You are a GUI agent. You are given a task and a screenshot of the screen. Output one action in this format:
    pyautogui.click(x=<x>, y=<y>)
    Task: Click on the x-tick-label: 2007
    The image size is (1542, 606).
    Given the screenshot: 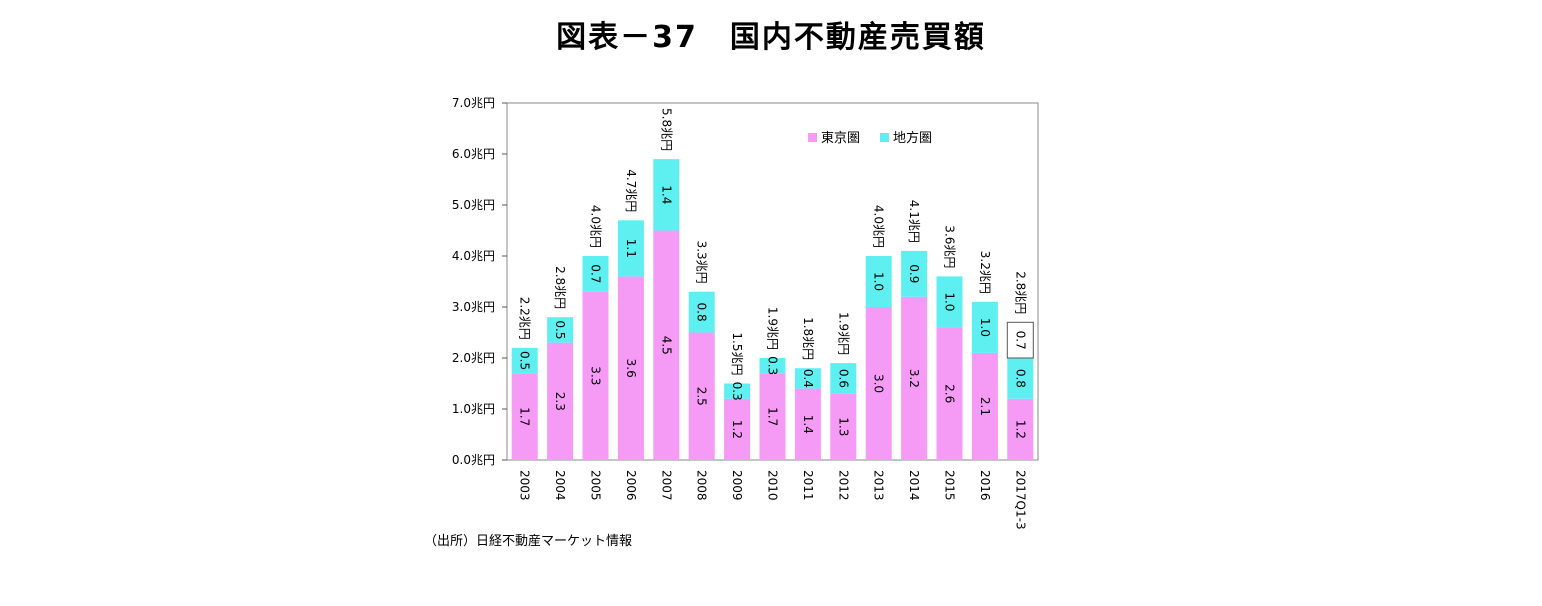 What is the action you would take?
    pyautogui.click(x=666, y=485)
    